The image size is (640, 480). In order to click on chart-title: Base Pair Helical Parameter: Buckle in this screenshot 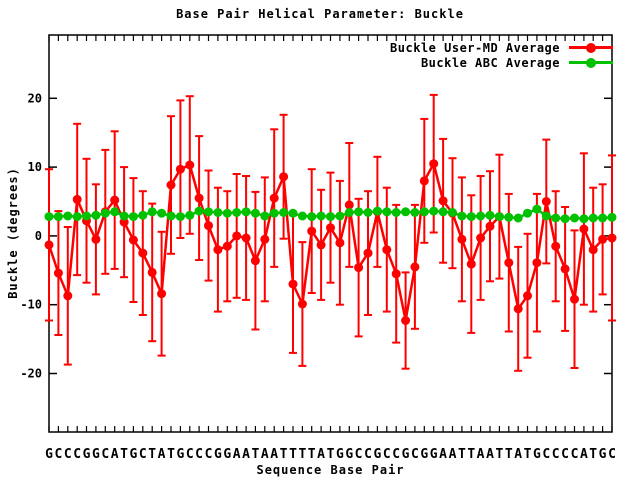, I will do `click(320, 14)`.